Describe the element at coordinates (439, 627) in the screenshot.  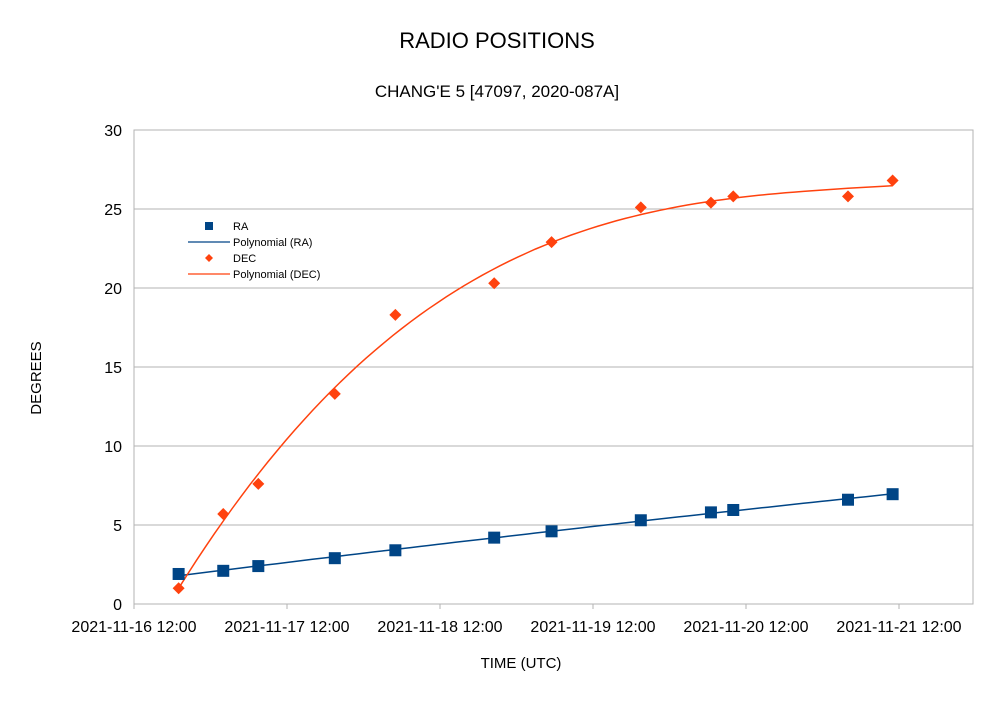
I see `x-tick-label: 2021-11-18 12:00` at that location.